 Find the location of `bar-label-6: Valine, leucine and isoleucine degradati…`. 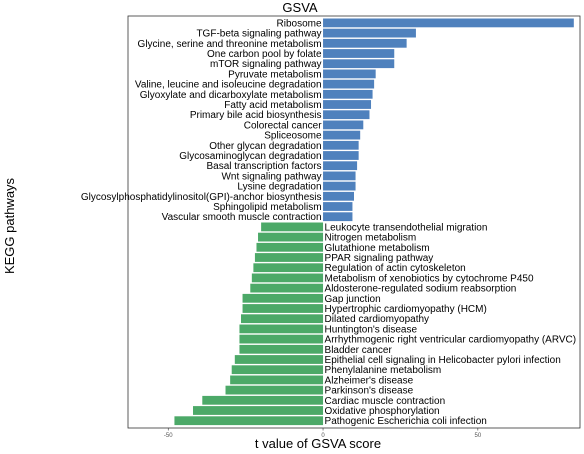

bar-label-6: Valine, leucine and isoleucine degradati… is located at coordinates (228, 85).